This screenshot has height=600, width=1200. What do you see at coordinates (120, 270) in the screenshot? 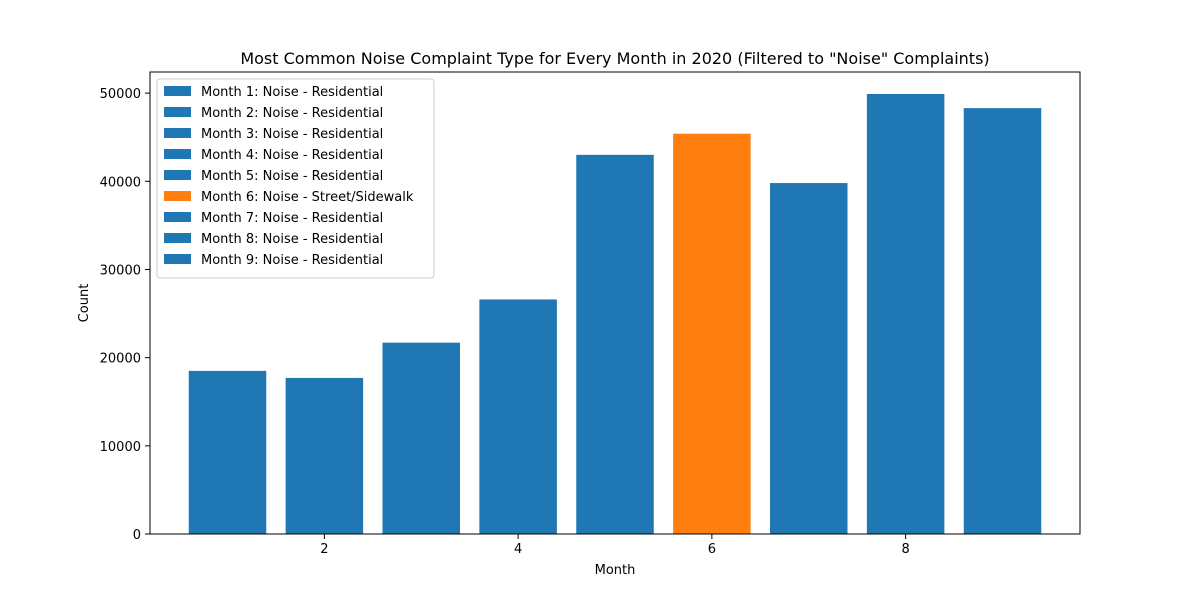
I see `y-tick-label: 30000` at bounding box center [120, 270].